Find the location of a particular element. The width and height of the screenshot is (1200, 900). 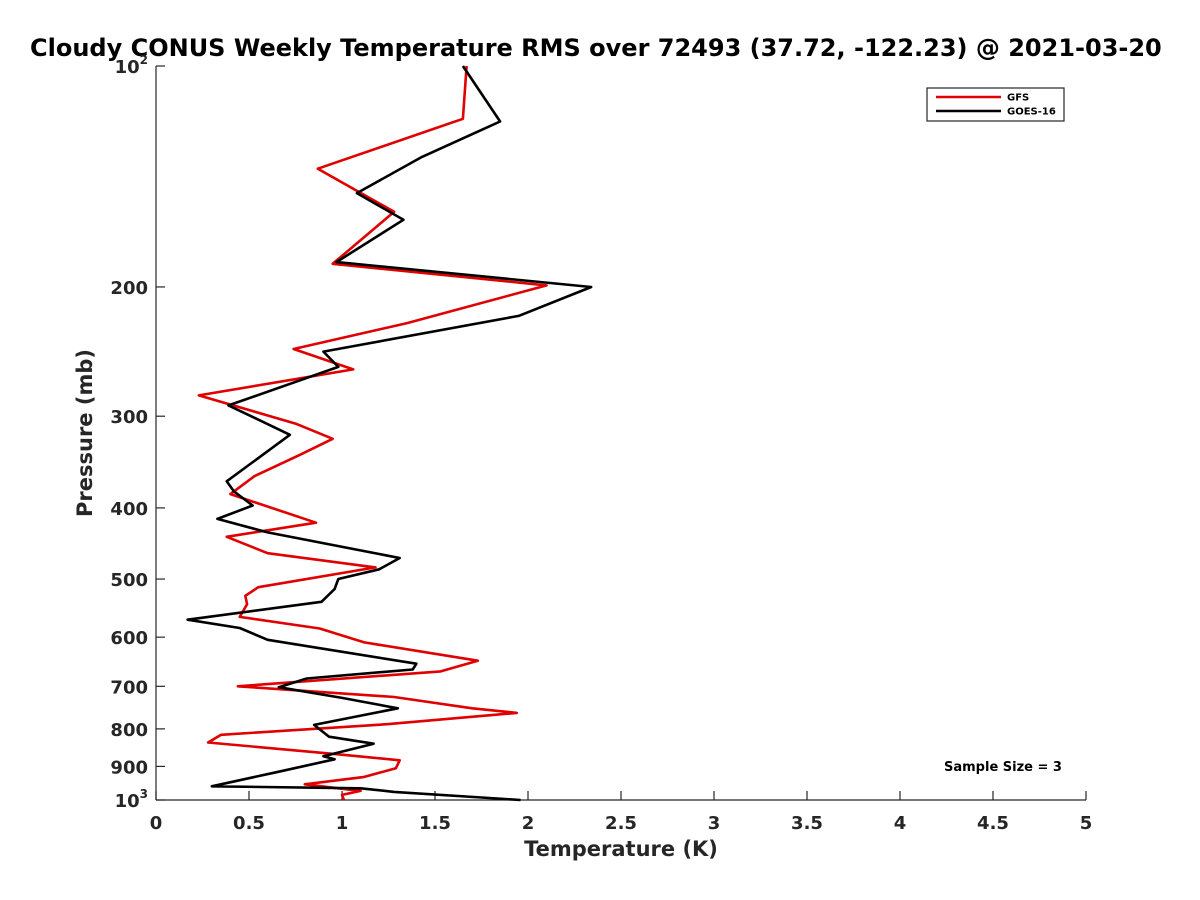

y-tick-label: 500 is located at coordinates (129, 580).